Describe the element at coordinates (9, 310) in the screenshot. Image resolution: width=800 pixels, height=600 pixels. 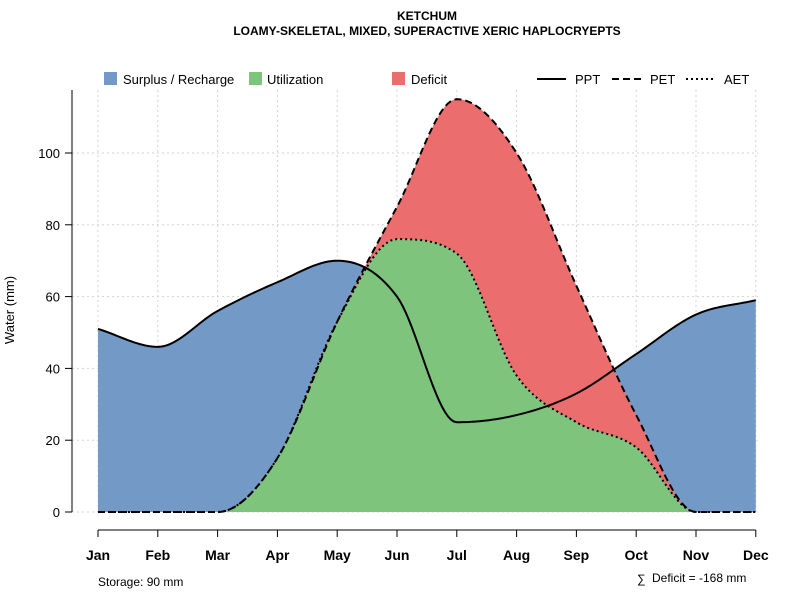
I see `y-axis-label: Water (mm)` at that location.